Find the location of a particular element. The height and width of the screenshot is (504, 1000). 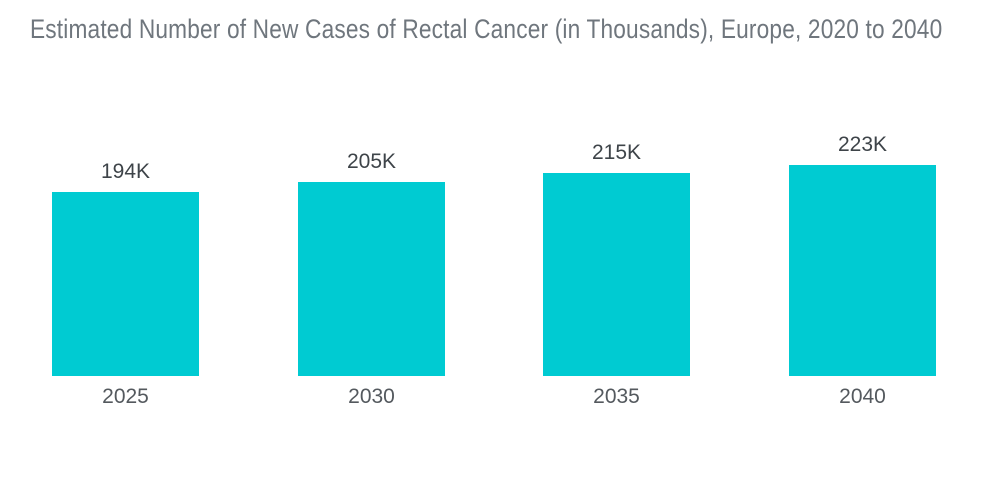

x-axis-label-2030: 2030 is located at coordinates (371, 396).